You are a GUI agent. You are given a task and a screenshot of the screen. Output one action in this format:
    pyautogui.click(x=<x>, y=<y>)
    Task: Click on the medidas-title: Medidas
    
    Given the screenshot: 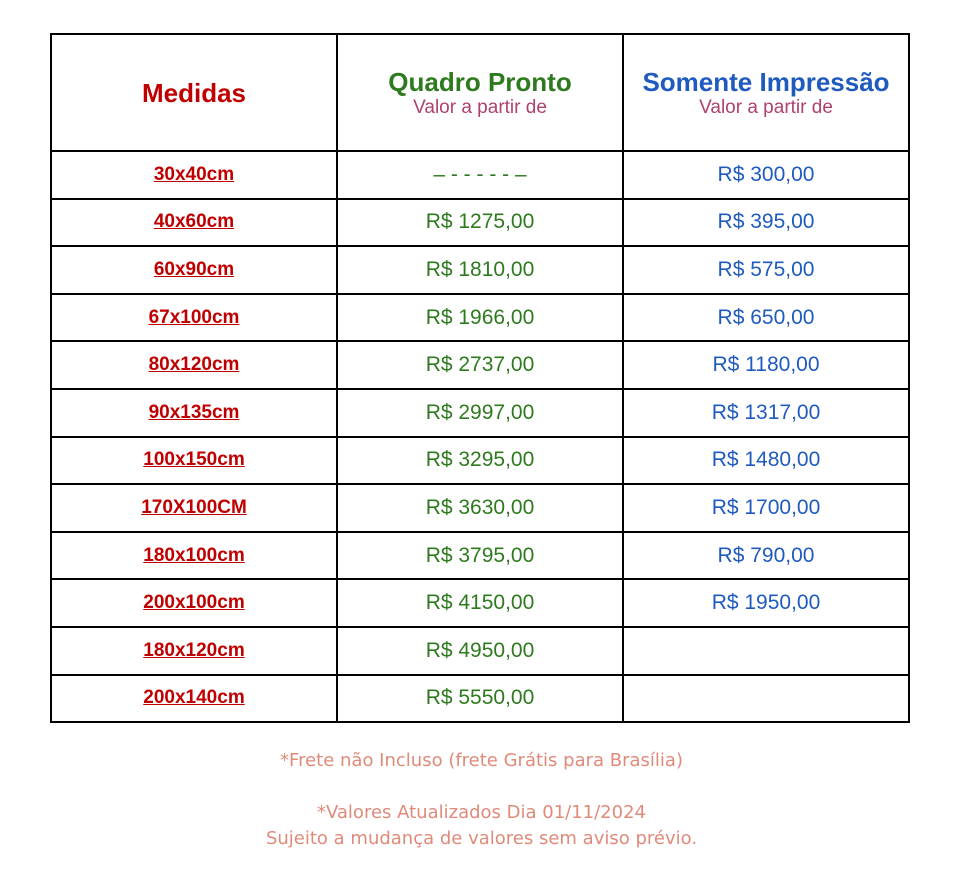 What is the action you would take?
    pyautogui.click(x=194, y=92)
    